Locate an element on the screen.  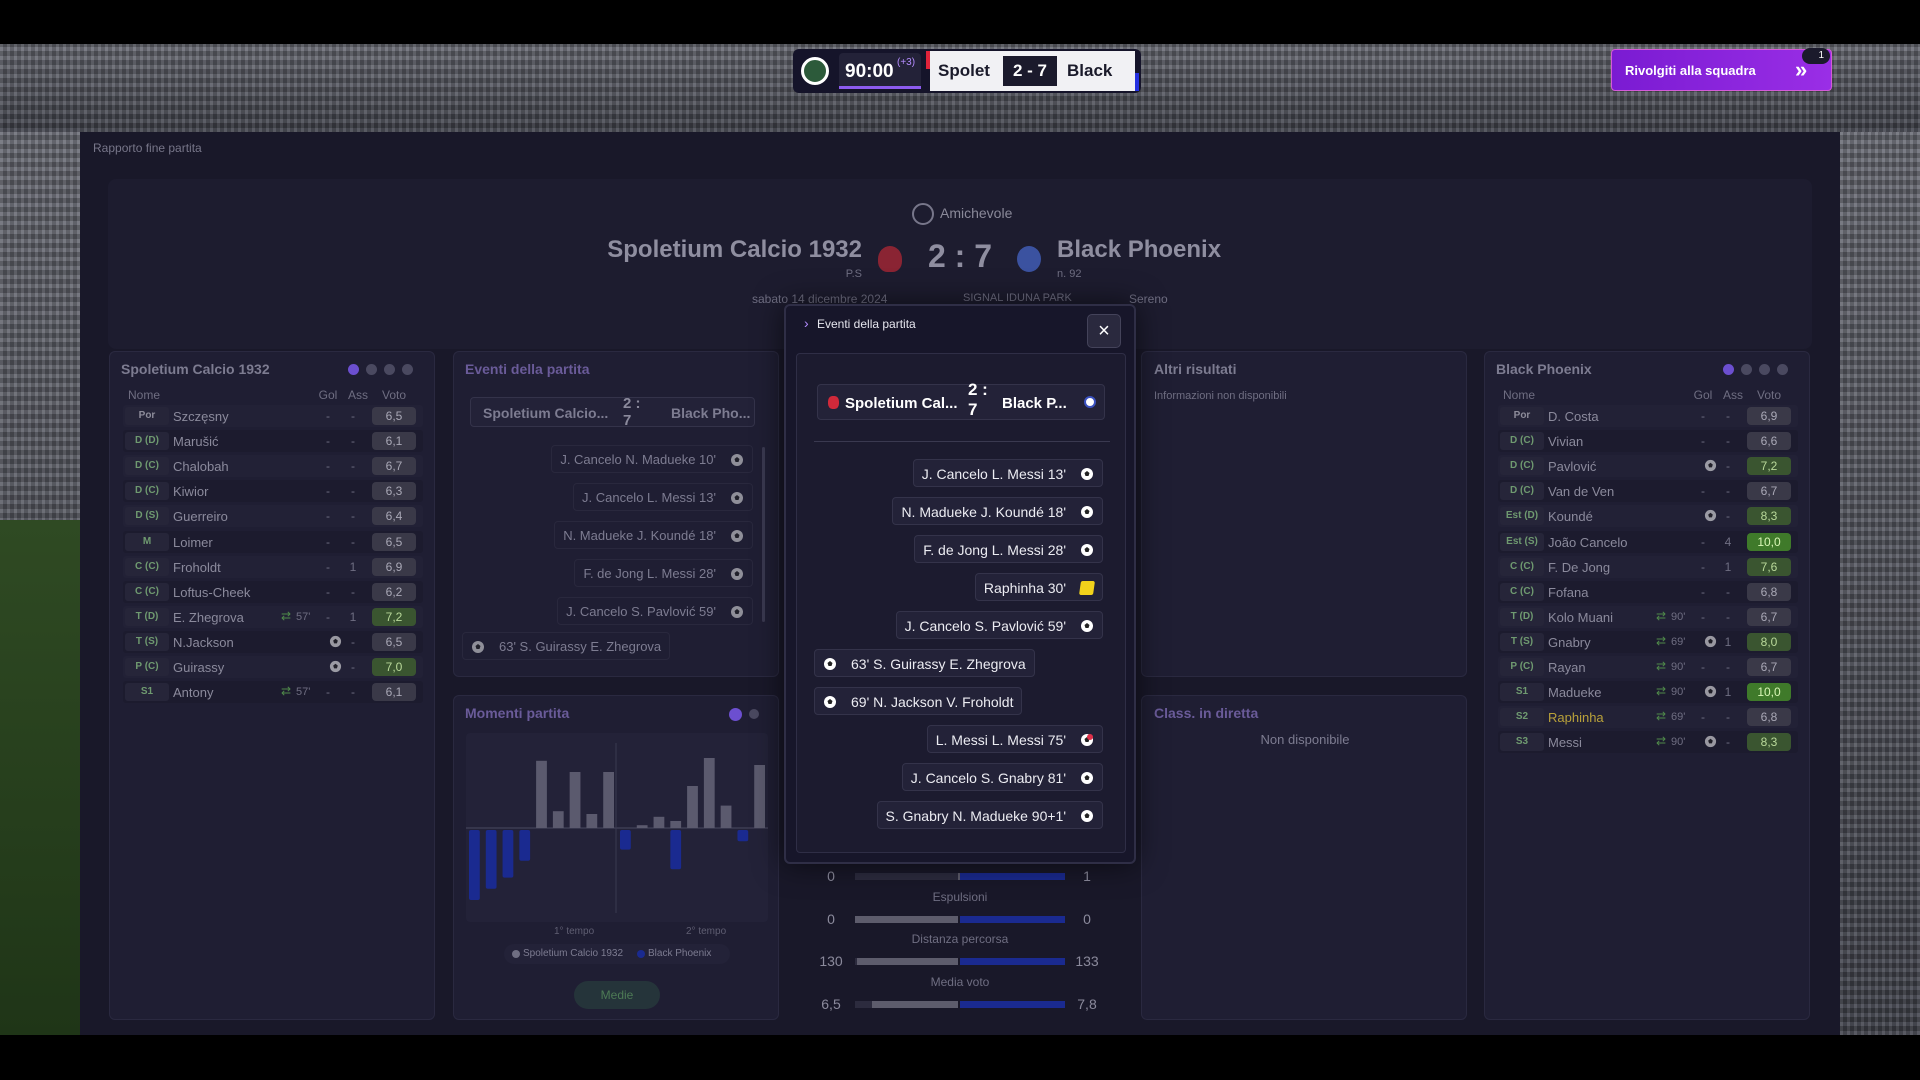
position: P (C) is located at coordinates (147, 667).